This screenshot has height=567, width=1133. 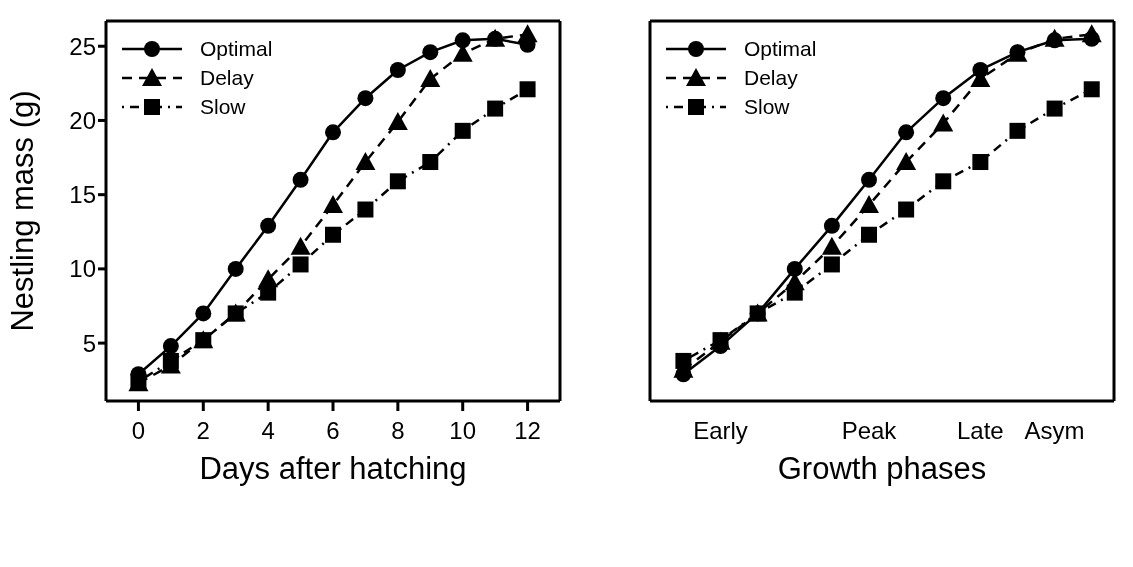 What do you see at coordinates (869, 430) in the screenshot?
I see `x-tick-label: Peak` at bounding box center [869, 430].